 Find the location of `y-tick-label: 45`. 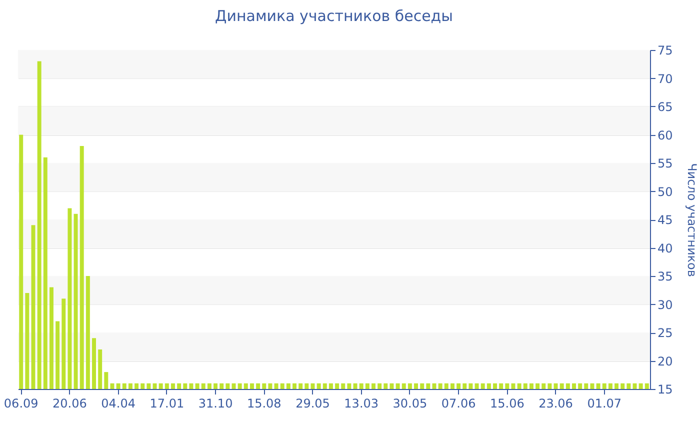

y-tick-label: 45 is located at coordinates (665, 220).